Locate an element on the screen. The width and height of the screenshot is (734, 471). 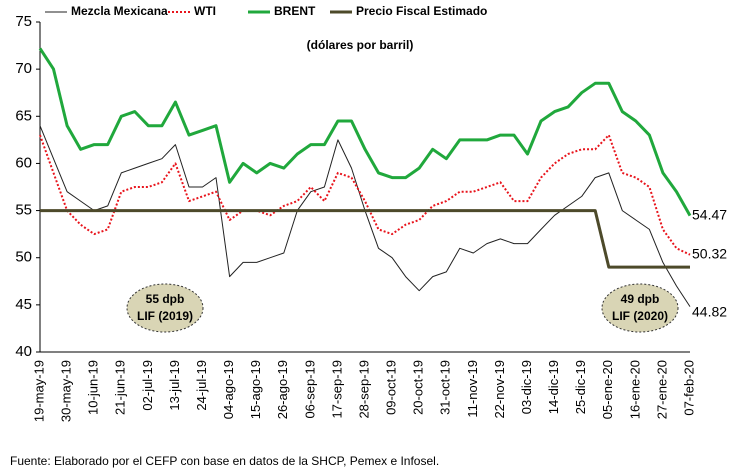
x-tick-label: 05-ene-20 is located at coordinates (607, 389).